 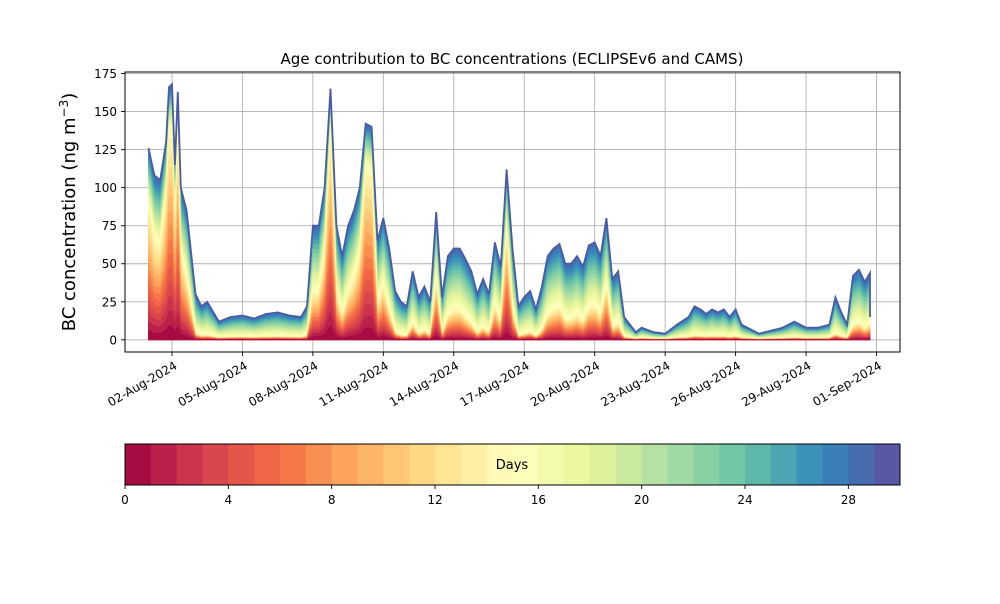 What do you see at coordinates (69, 224) in the screenshot?
I see `y-axis-label-main: BC concentration (ng m` at bounding box center [69, 224].